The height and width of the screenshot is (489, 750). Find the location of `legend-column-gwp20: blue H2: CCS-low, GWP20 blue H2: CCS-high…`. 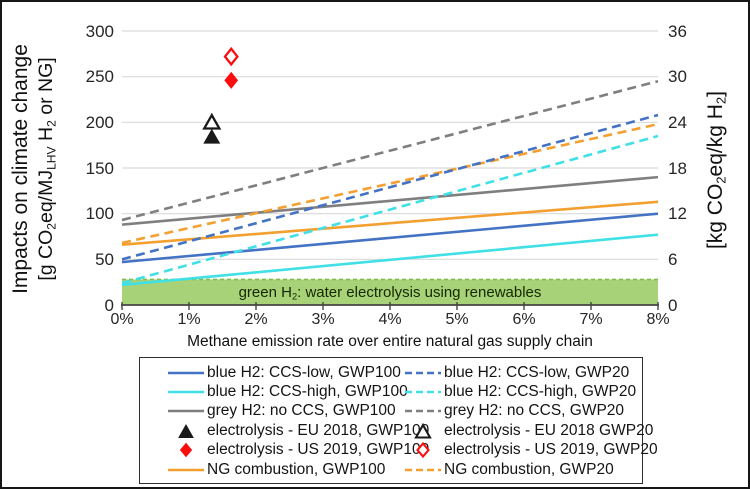

legend-column-gwp20: blue H2: CCS-low, GWP20 blue H2: CCS-high… is located at coordinates (531, 421).